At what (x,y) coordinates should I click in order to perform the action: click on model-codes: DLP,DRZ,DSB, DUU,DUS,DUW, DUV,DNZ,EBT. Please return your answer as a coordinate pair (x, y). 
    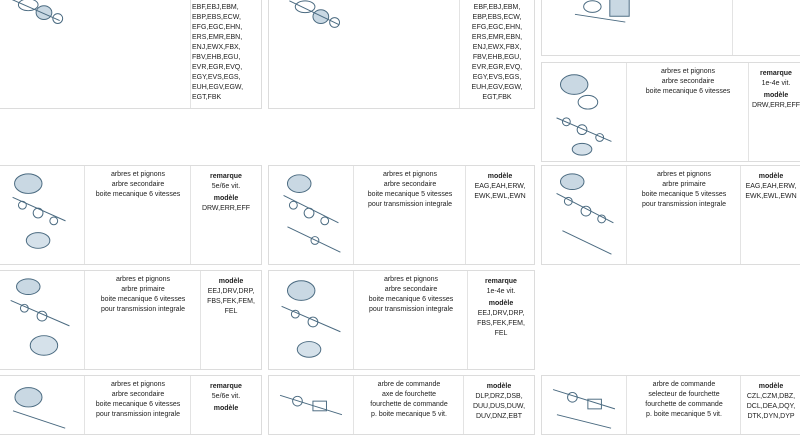
    Looking at the image, I should click on (499, 406).